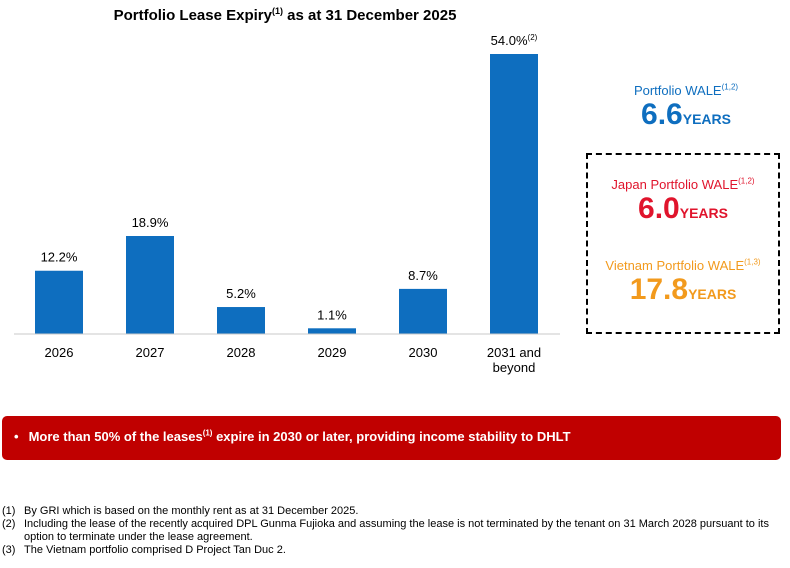 This screenshot has width=790, height=568. What do you see at coordinates (150, 285) in the screenshot?
I see `bar-2027` at bounding box center [150, 285].